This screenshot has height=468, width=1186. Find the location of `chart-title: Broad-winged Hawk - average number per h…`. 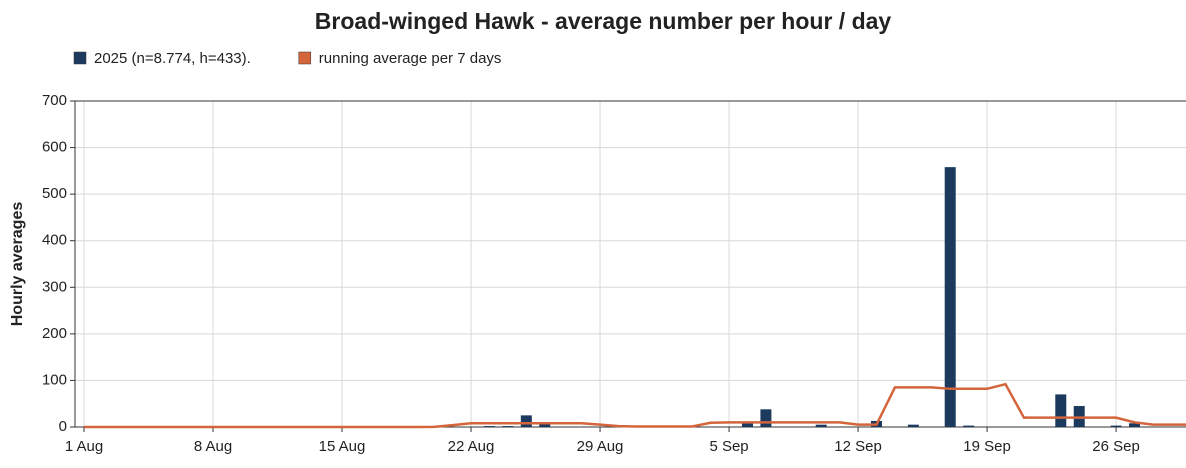

chart-title: Broad-winged Hawk - average number per h… is located at coordinates (603, 21).